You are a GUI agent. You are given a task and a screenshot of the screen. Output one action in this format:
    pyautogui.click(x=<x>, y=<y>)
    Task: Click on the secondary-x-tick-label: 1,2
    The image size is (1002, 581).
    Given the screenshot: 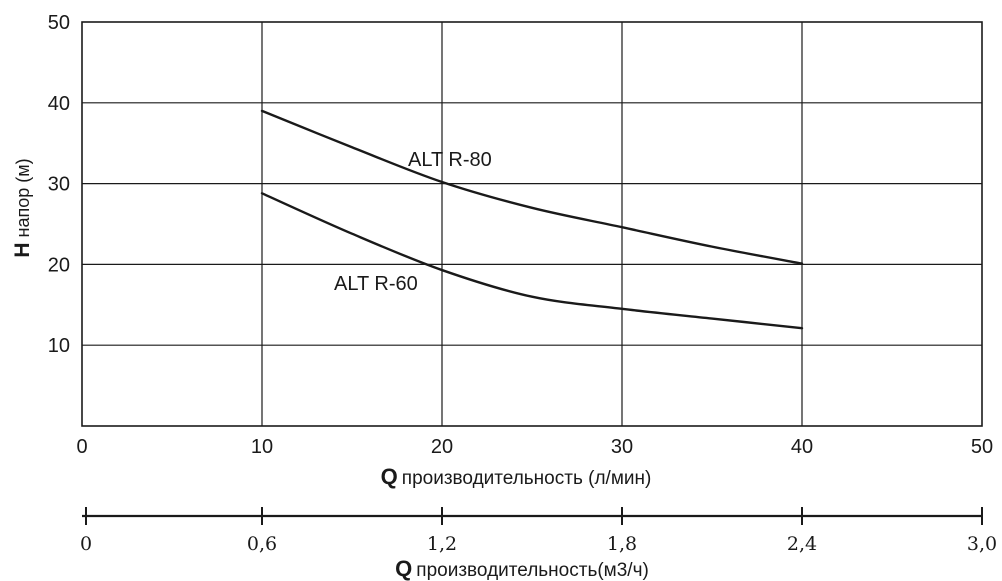 What is the action you would take?
    pyautogui.click(x=442, y=544)
    